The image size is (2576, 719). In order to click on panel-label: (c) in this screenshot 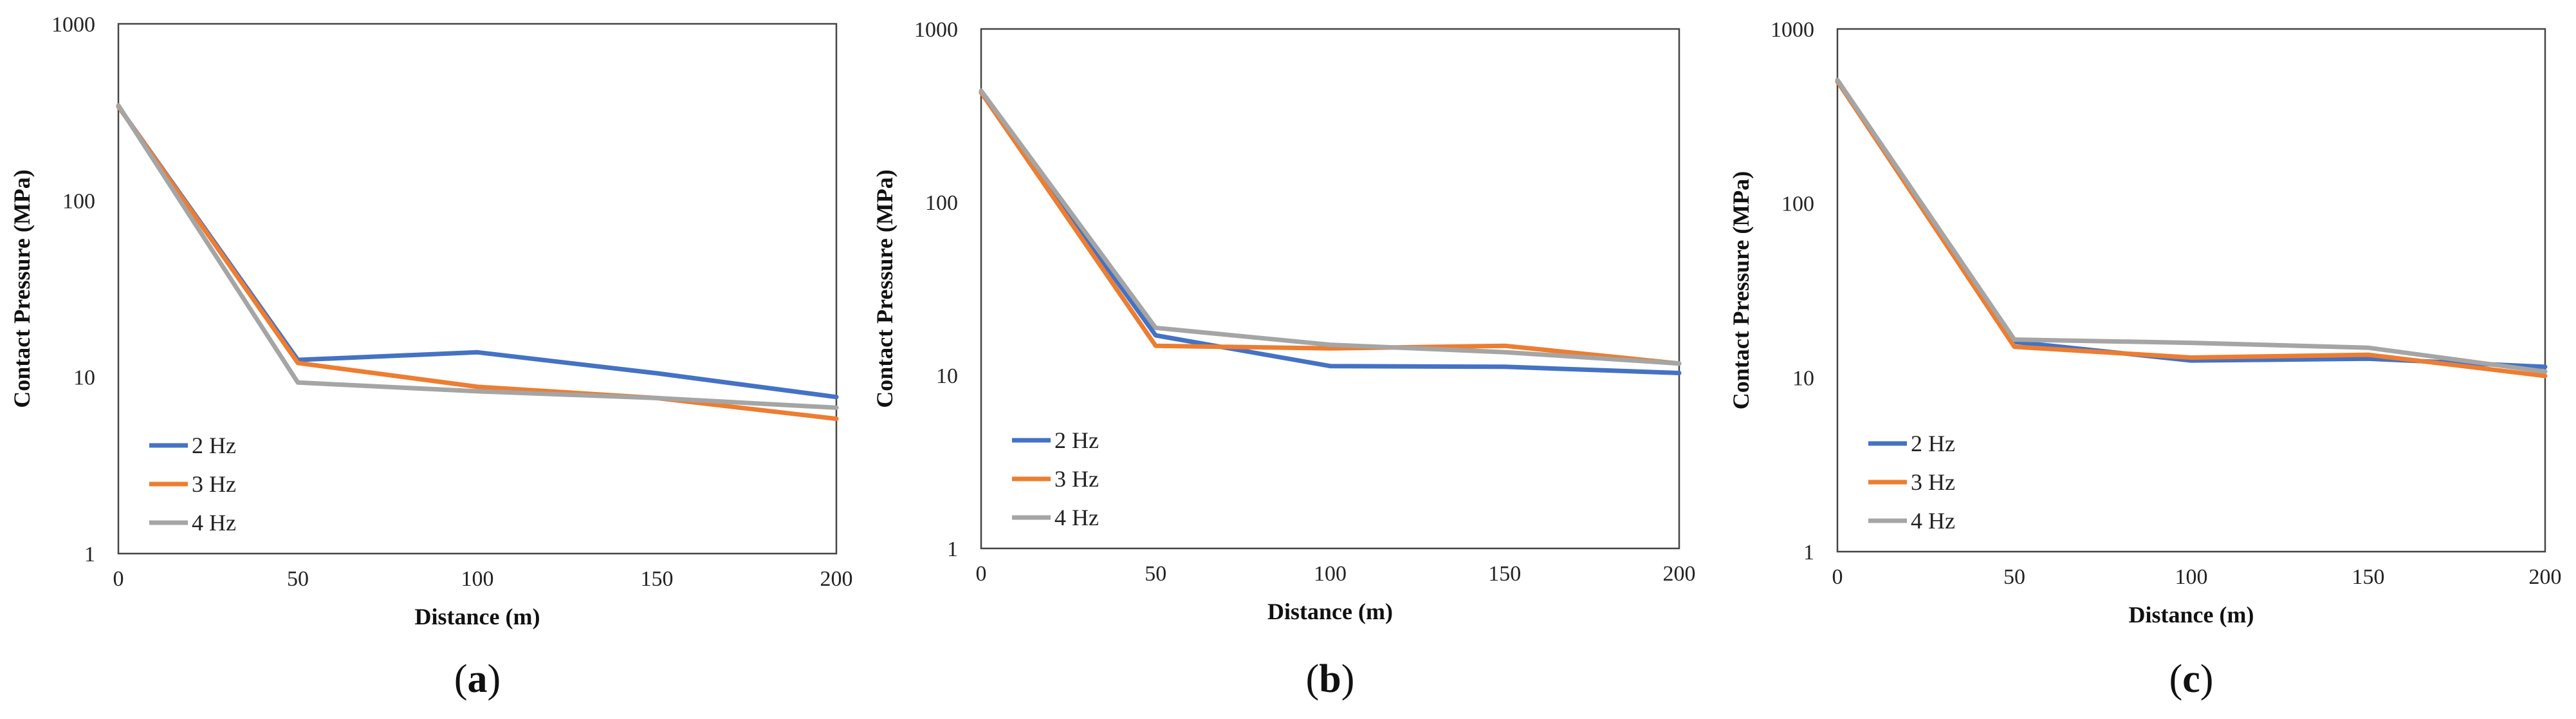, I will do `click(2191, 679)`.